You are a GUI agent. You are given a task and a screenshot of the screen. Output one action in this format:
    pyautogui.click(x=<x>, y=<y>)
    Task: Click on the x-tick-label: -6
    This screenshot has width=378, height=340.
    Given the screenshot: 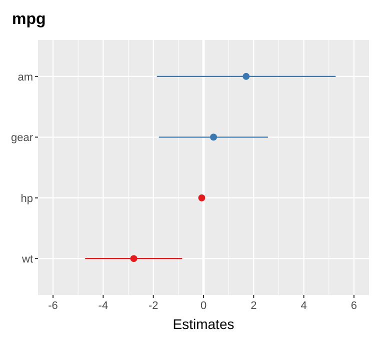 What is the action you would take?
    pyautogui.click(x=53, y=306)
    